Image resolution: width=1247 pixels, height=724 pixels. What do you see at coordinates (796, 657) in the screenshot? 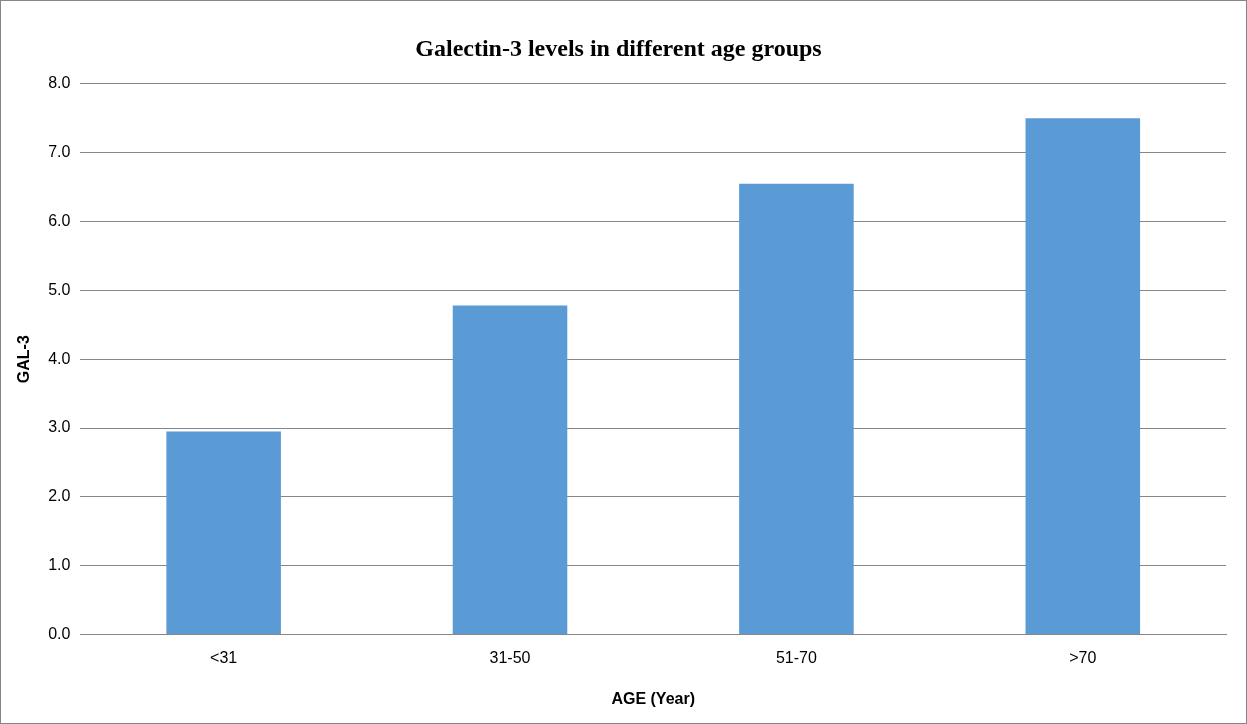
I see `x-tick-label: 51-70` at bounding box center [796, 657].